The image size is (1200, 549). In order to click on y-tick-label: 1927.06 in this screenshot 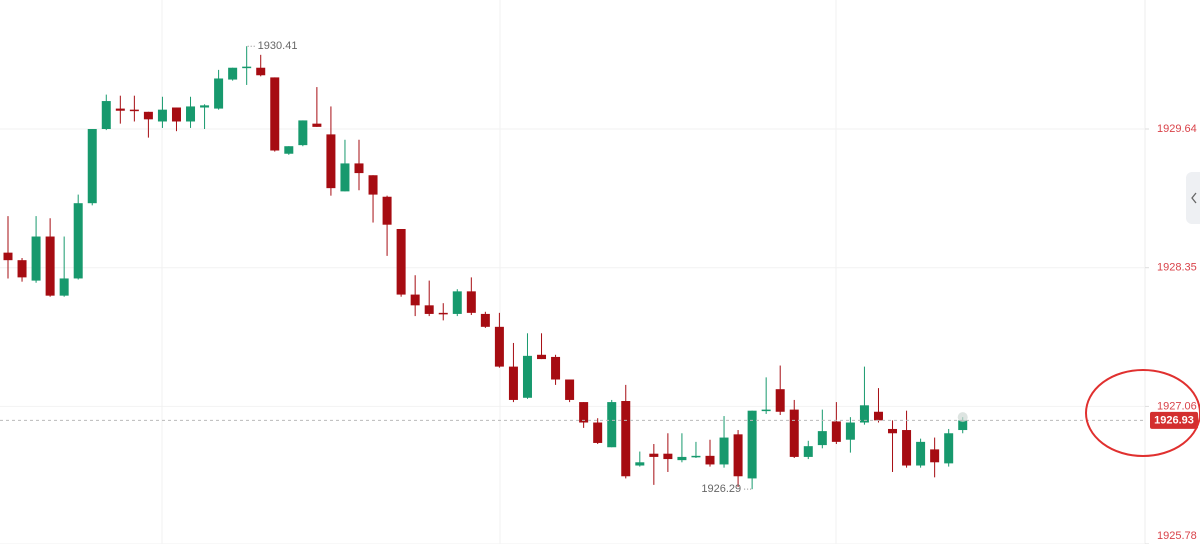, I will do `click(1177, 406)`.